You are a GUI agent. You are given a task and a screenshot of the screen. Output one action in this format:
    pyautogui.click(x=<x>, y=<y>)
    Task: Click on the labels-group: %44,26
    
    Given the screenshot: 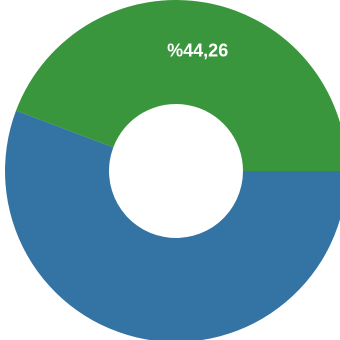 What is the action you would take?
    pyautogui.click(x=197, y=51)
    